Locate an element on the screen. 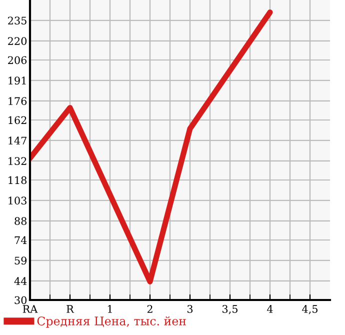 Image resolution: width=345 pixels, height=335 pixels. y-tick-label: 132 is located at coordinates (17, 161).